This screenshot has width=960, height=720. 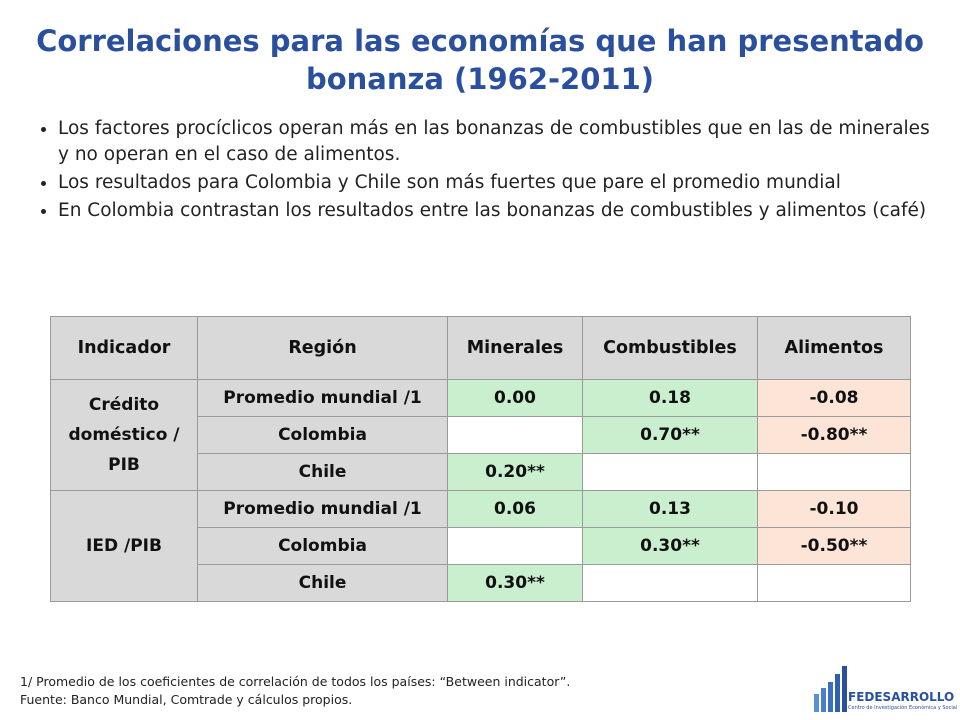 What do you see at coordinates (834, 546) in the screenshot?
I see `value-cell: -0.50**` at bounding box center [834, 546].